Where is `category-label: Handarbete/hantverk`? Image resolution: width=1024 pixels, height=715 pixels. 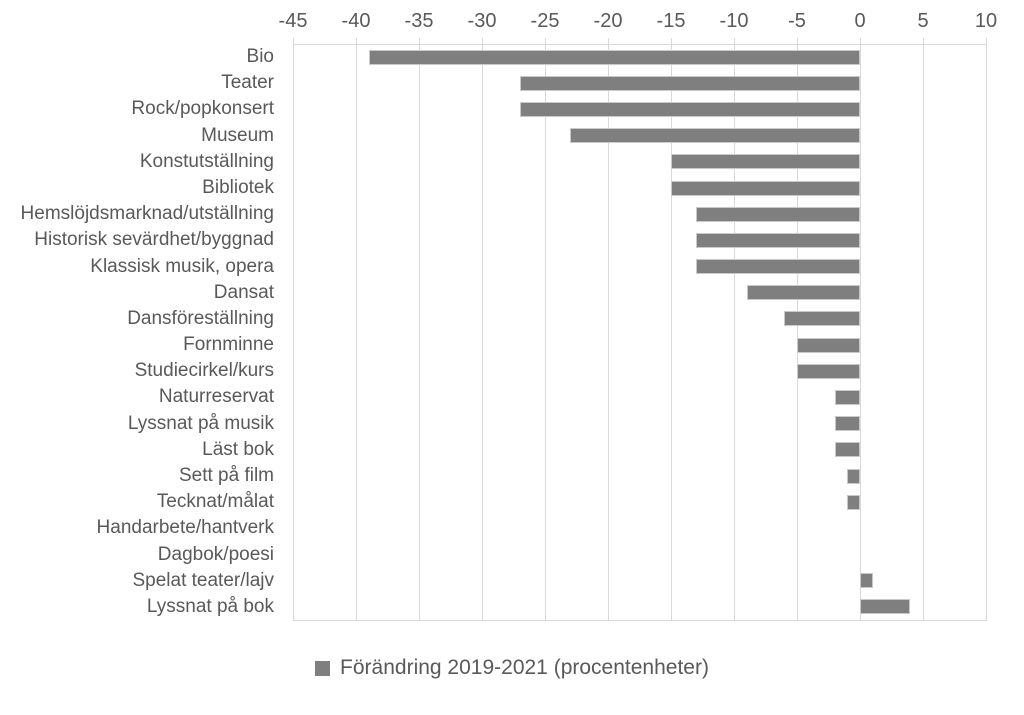 category-label: Handarbete/hantverk is located at coordinates (185, 528).